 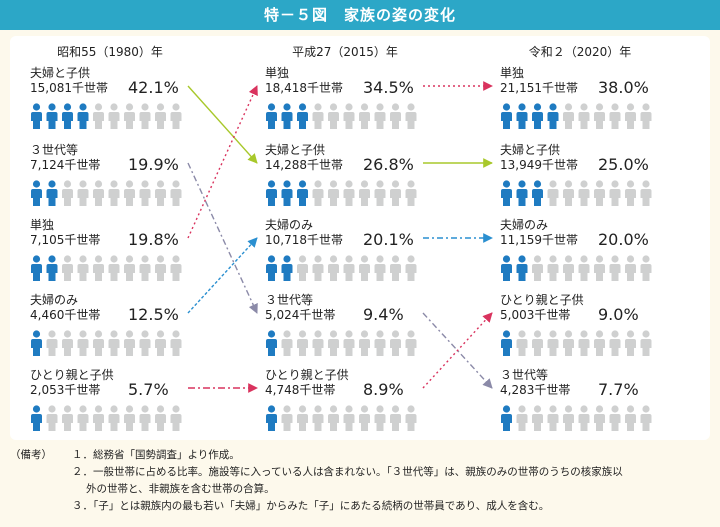 What do you see at coordinates (535, 315) in the screenshot?
I see `household-count: 5,003千世帯` at bounding box center [535, 315].